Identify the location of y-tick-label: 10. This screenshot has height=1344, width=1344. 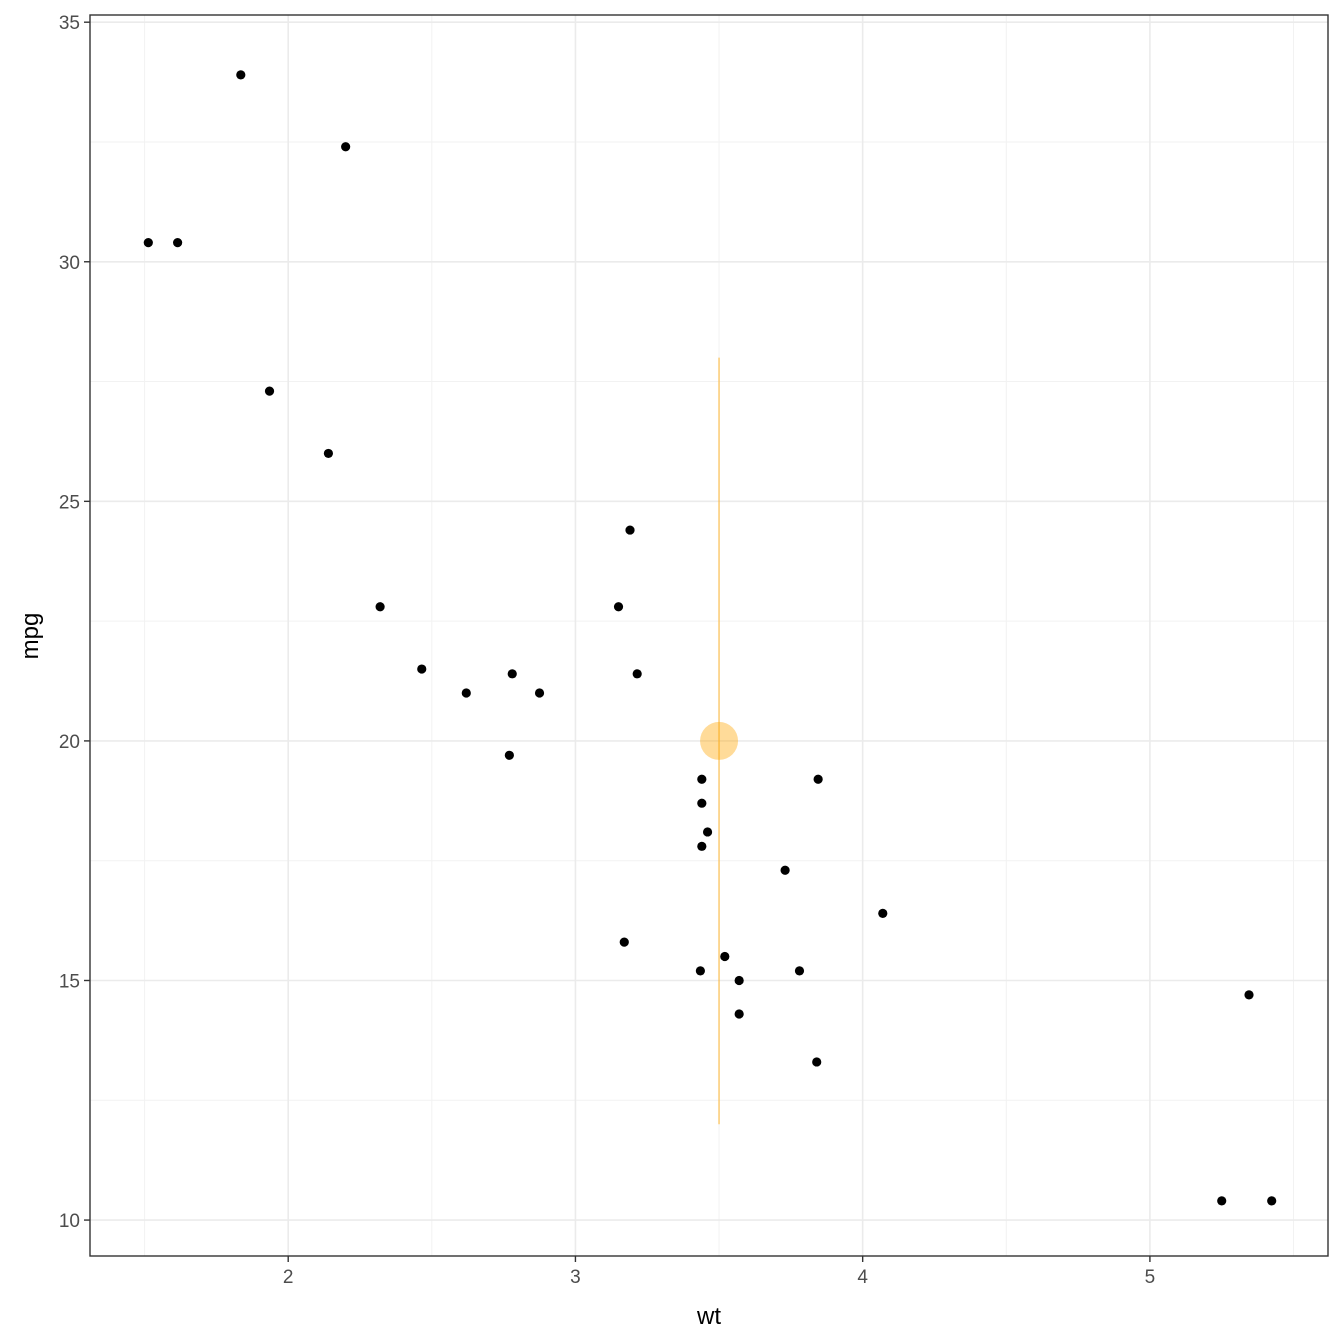
(69, 1221).